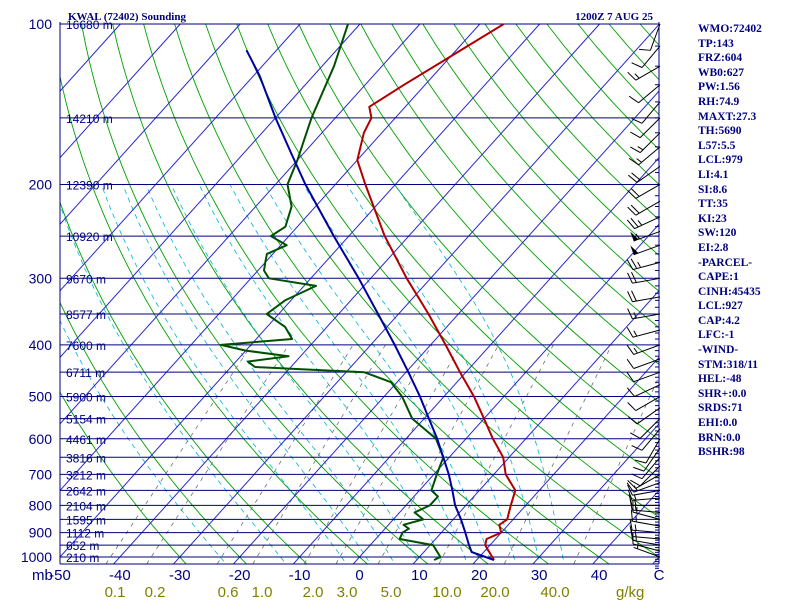 The image size is (800, 600). What do you see at coordinates (720, 408) in the screenshot?
I see `parameter-item: SRDS:71` at bounding box center [720, 408].